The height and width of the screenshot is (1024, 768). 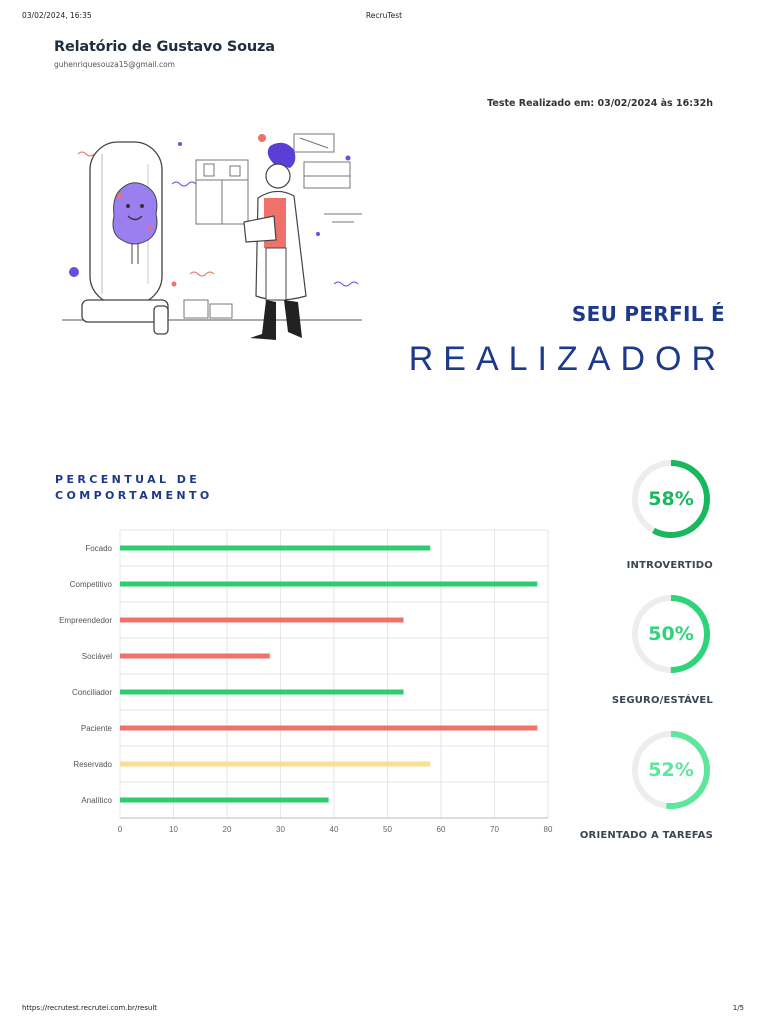 What do you see at coordinates (441, 829) in the screenshot?
I see `x-tick-label: 60` at bounding box center [441, 829].